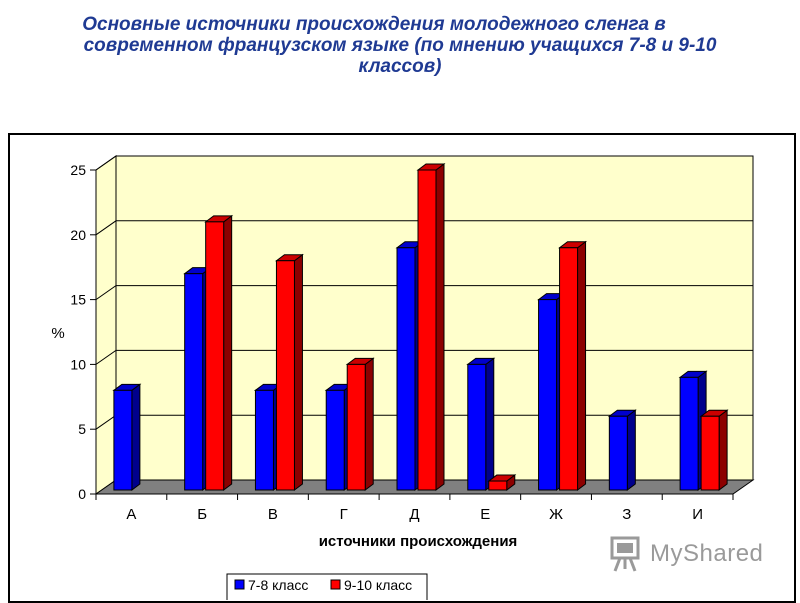 This screenshot has width=800, height=603. What do you see at coordinates (418, 541) in the screenshot?
I see `x-axis-label: источники происхождения` at bounding box center [418, 541].